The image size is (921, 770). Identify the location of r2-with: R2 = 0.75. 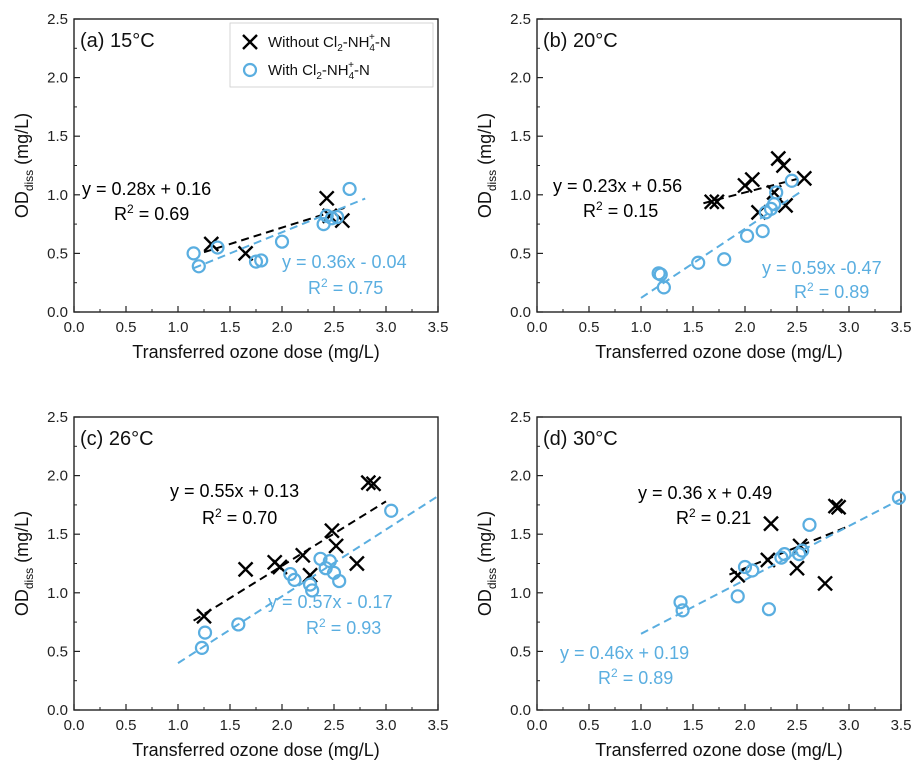
(345, 287).